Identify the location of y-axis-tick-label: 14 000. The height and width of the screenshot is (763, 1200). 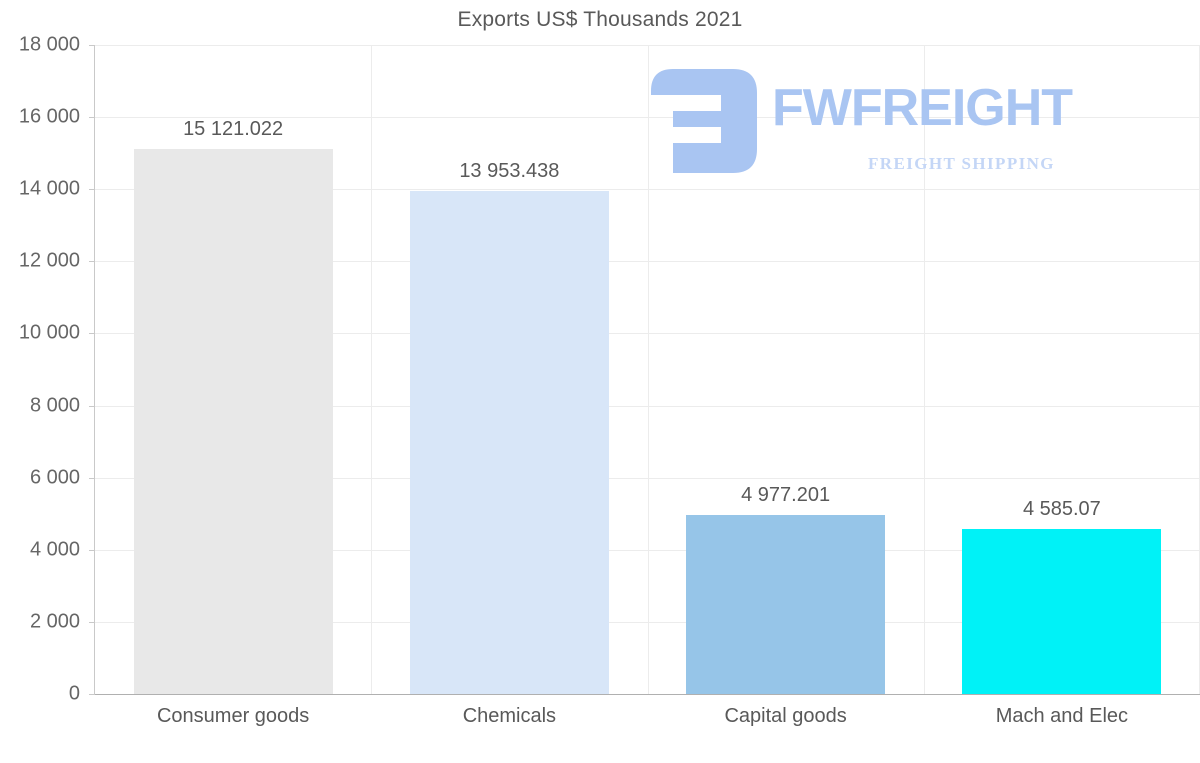
(49, 188).